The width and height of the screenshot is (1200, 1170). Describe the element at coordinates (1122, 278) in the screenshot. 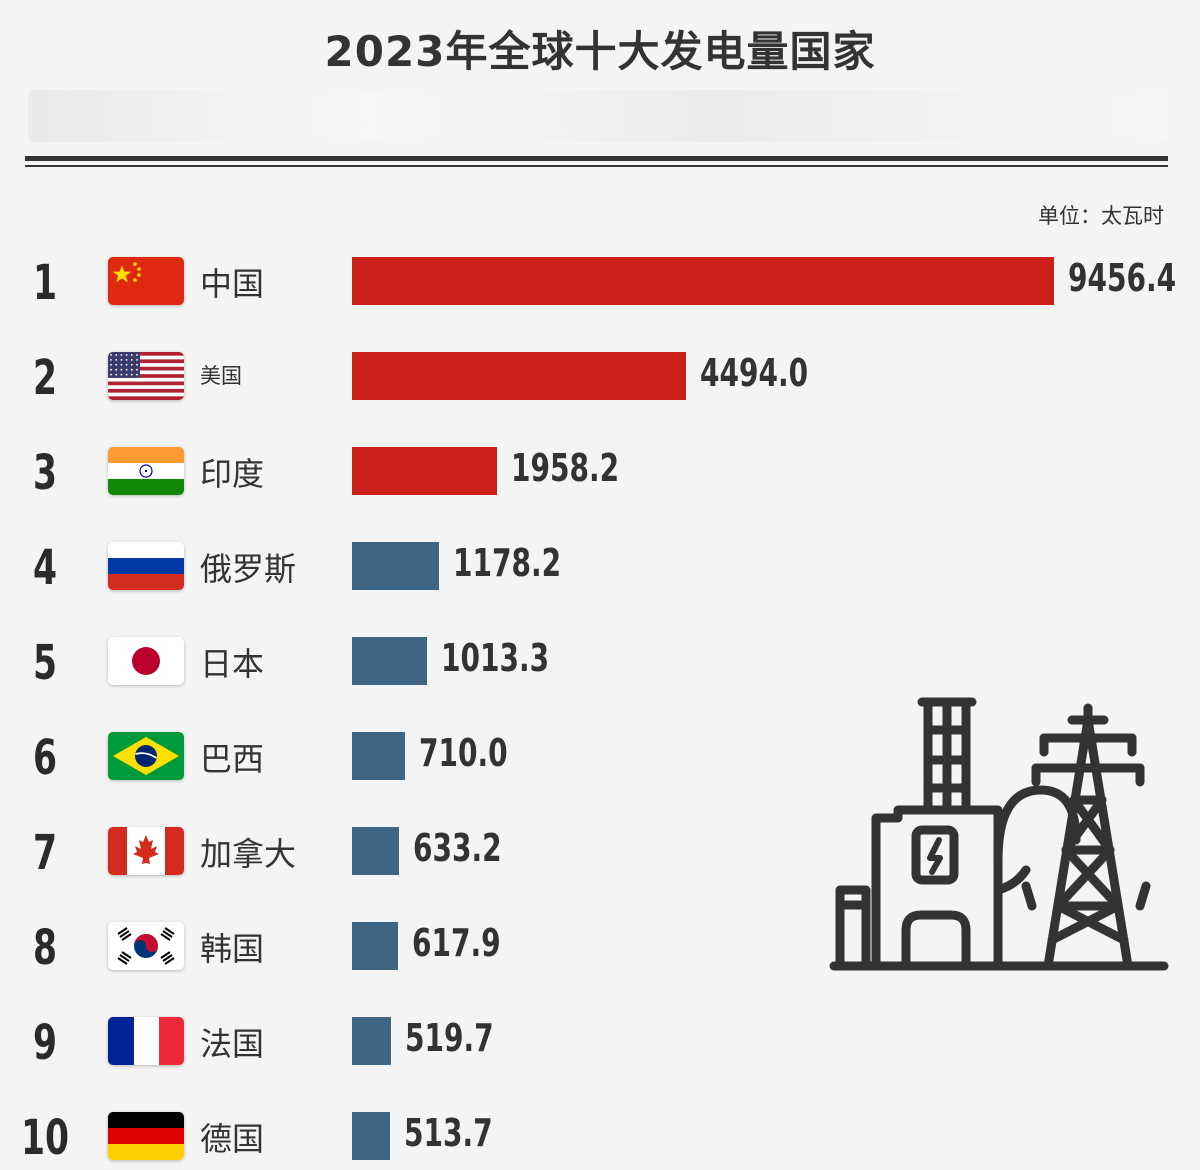

I see `value-label-china: 9456.4` at that location.